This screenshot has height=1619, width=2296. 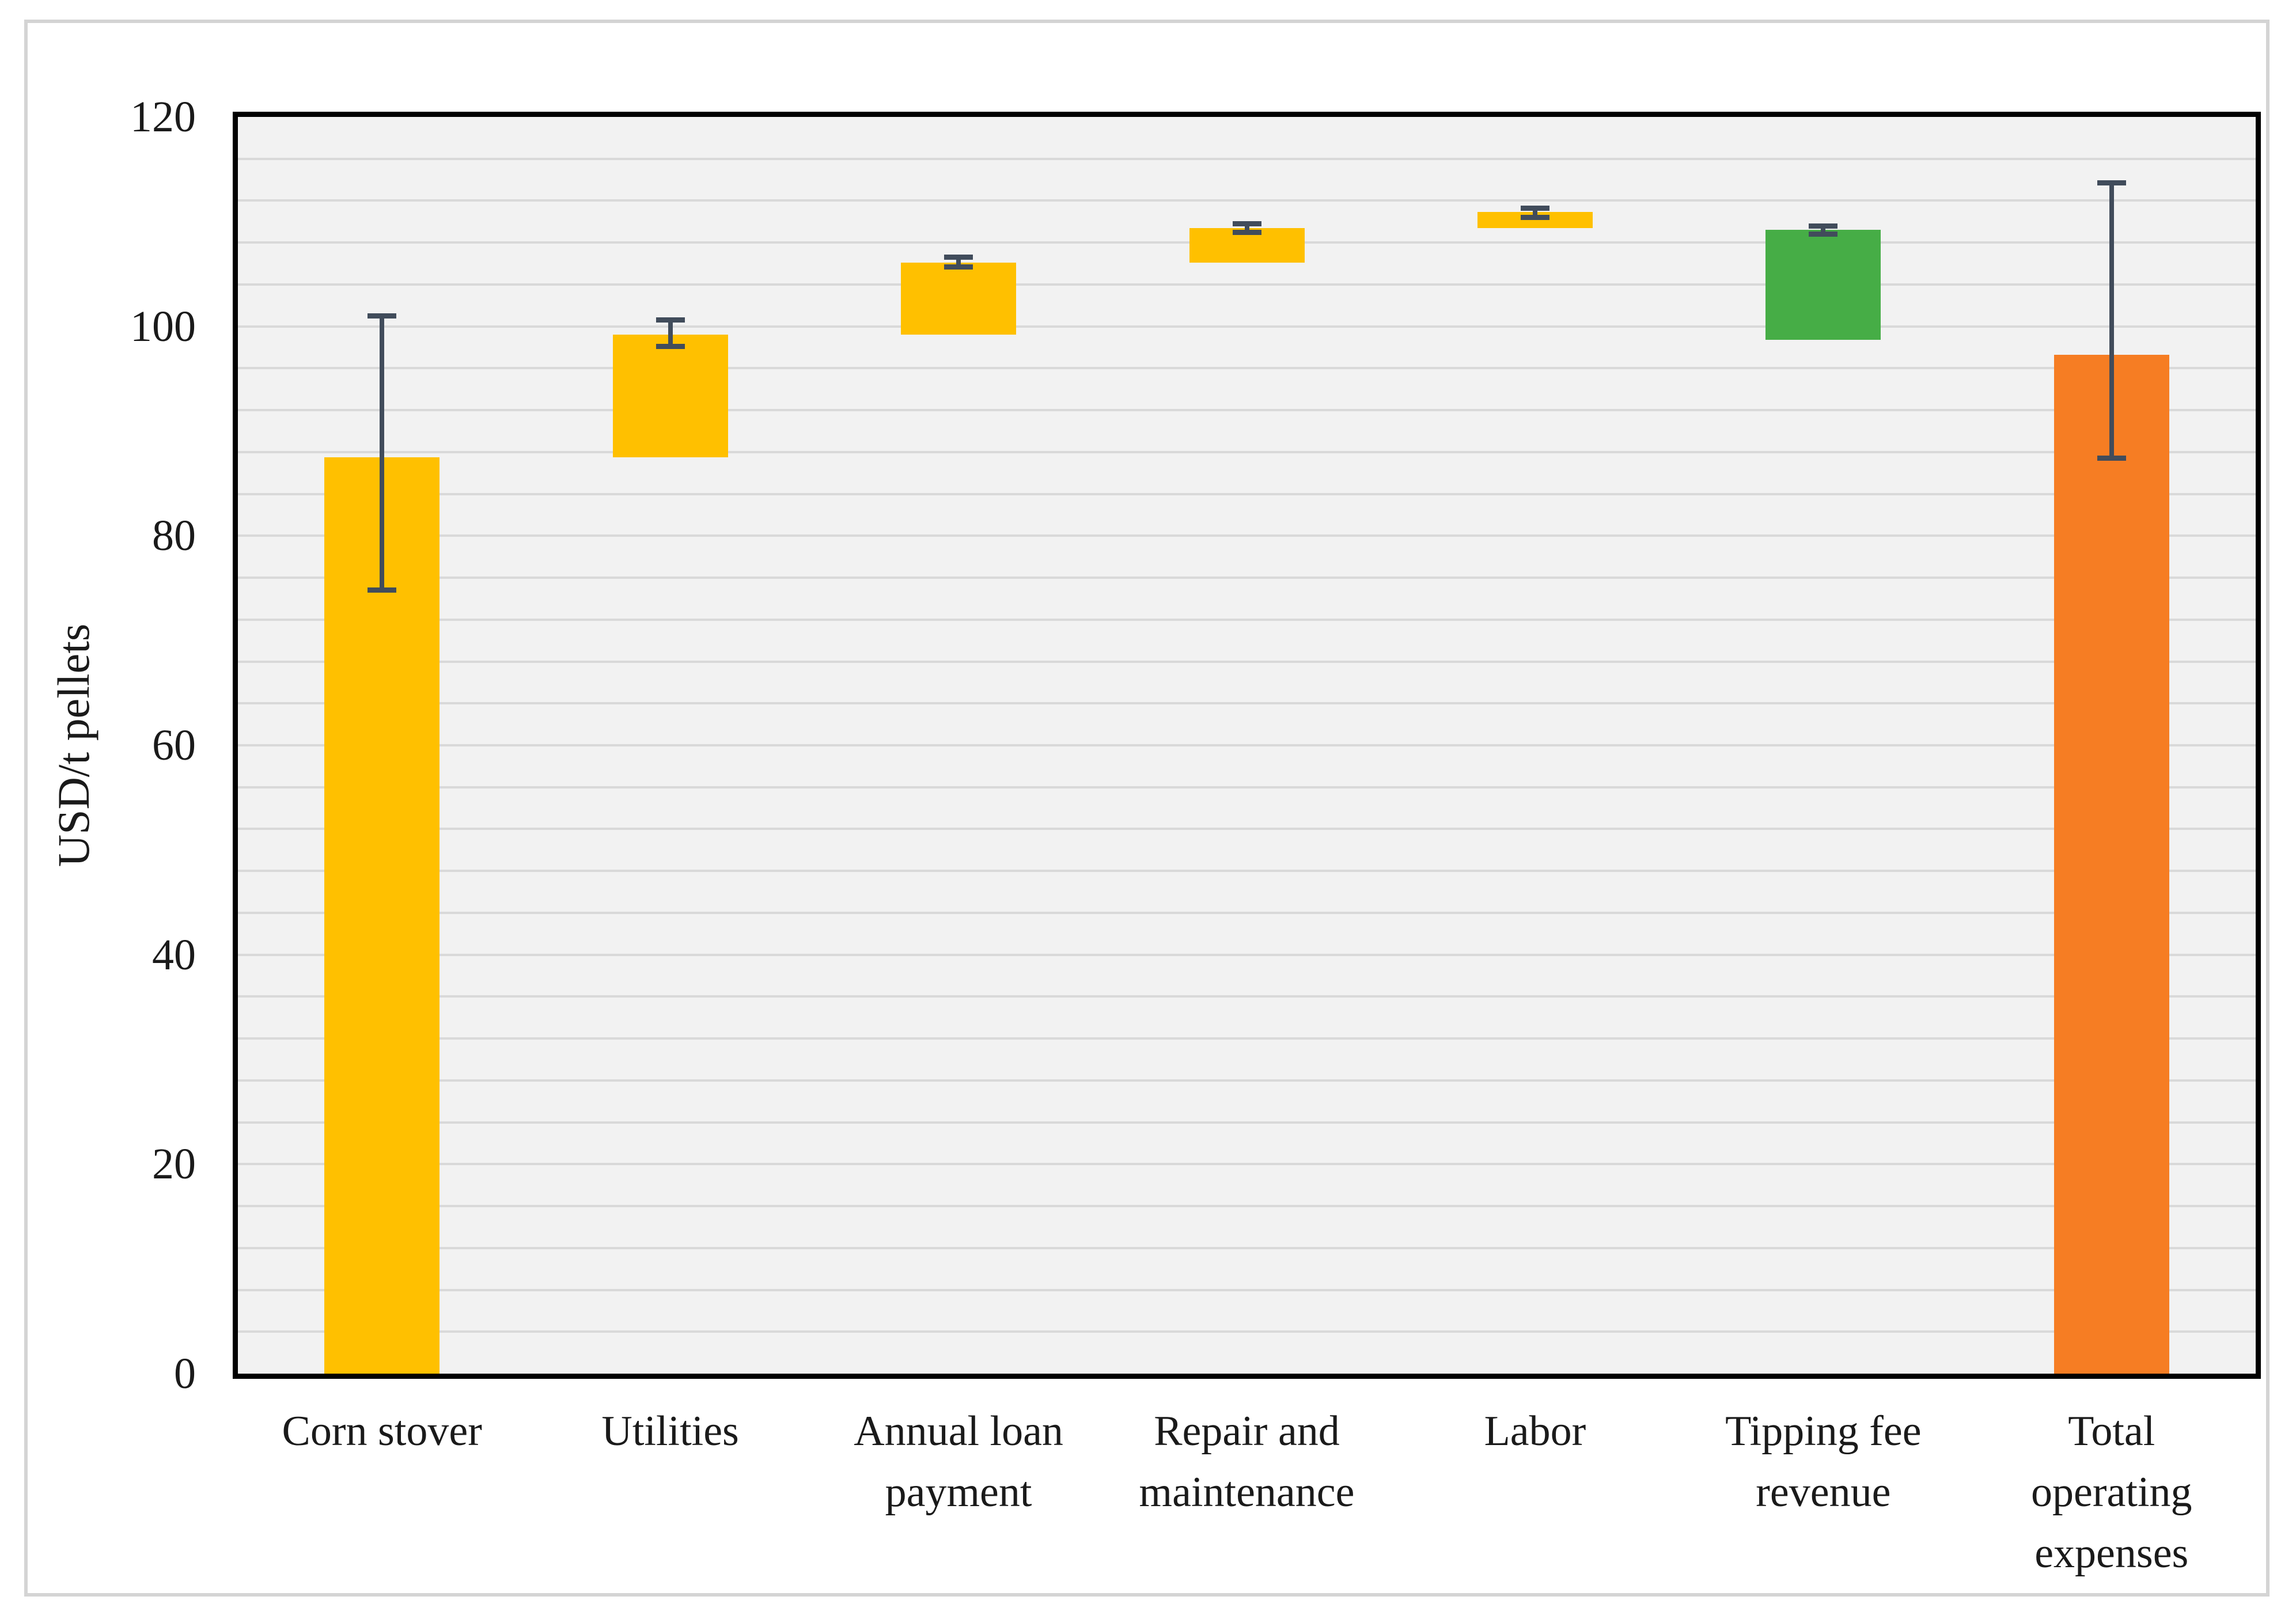 I want to click on error-bar-annual-loan-payment, so click(x=958, y=262).